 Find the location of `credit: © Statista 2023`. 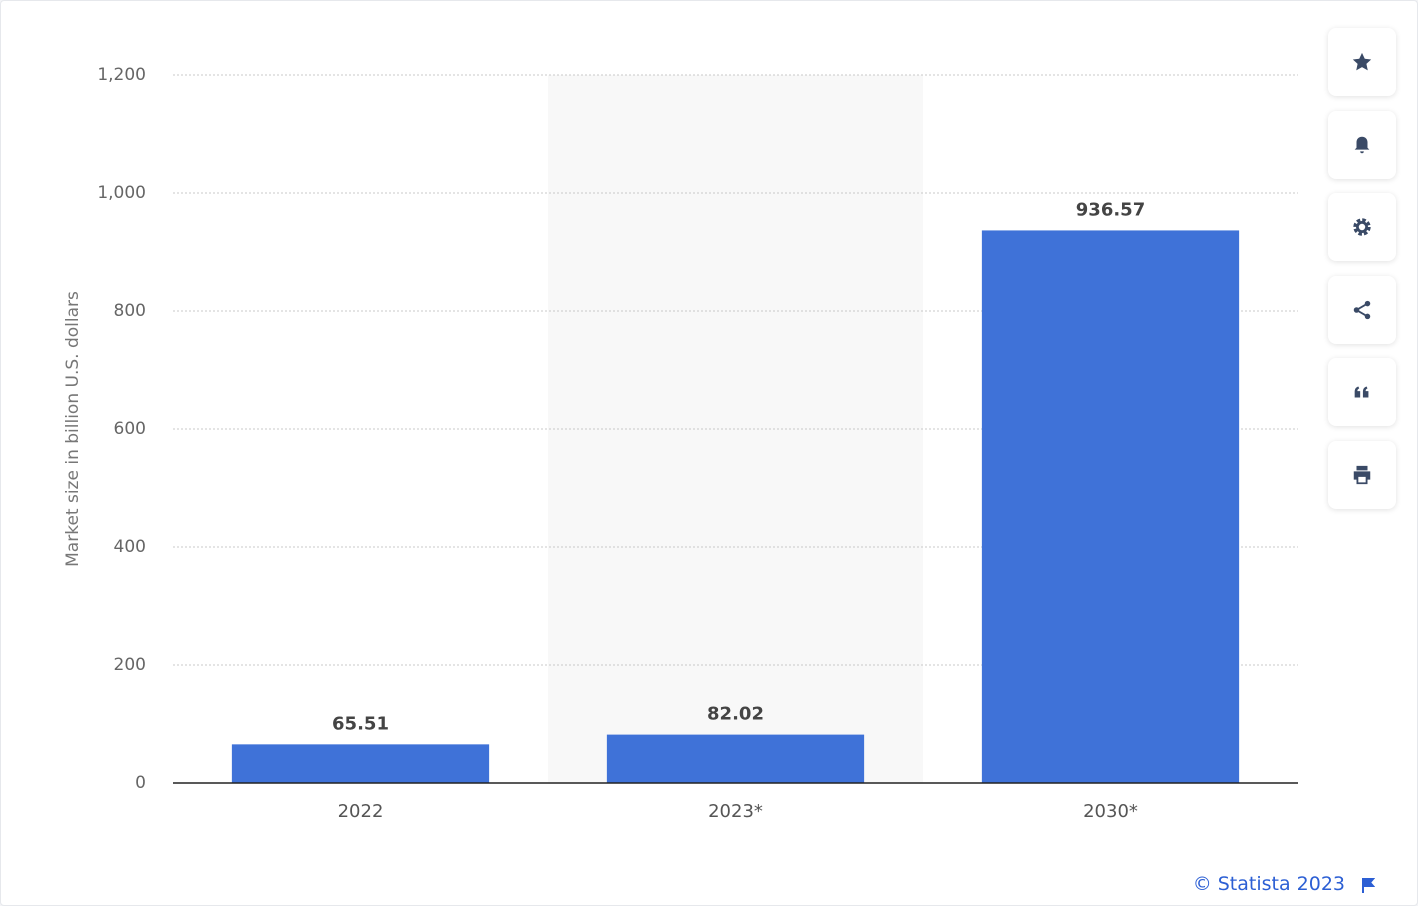

credit: © Statista 2023 is located at coordinates (1268, 884).